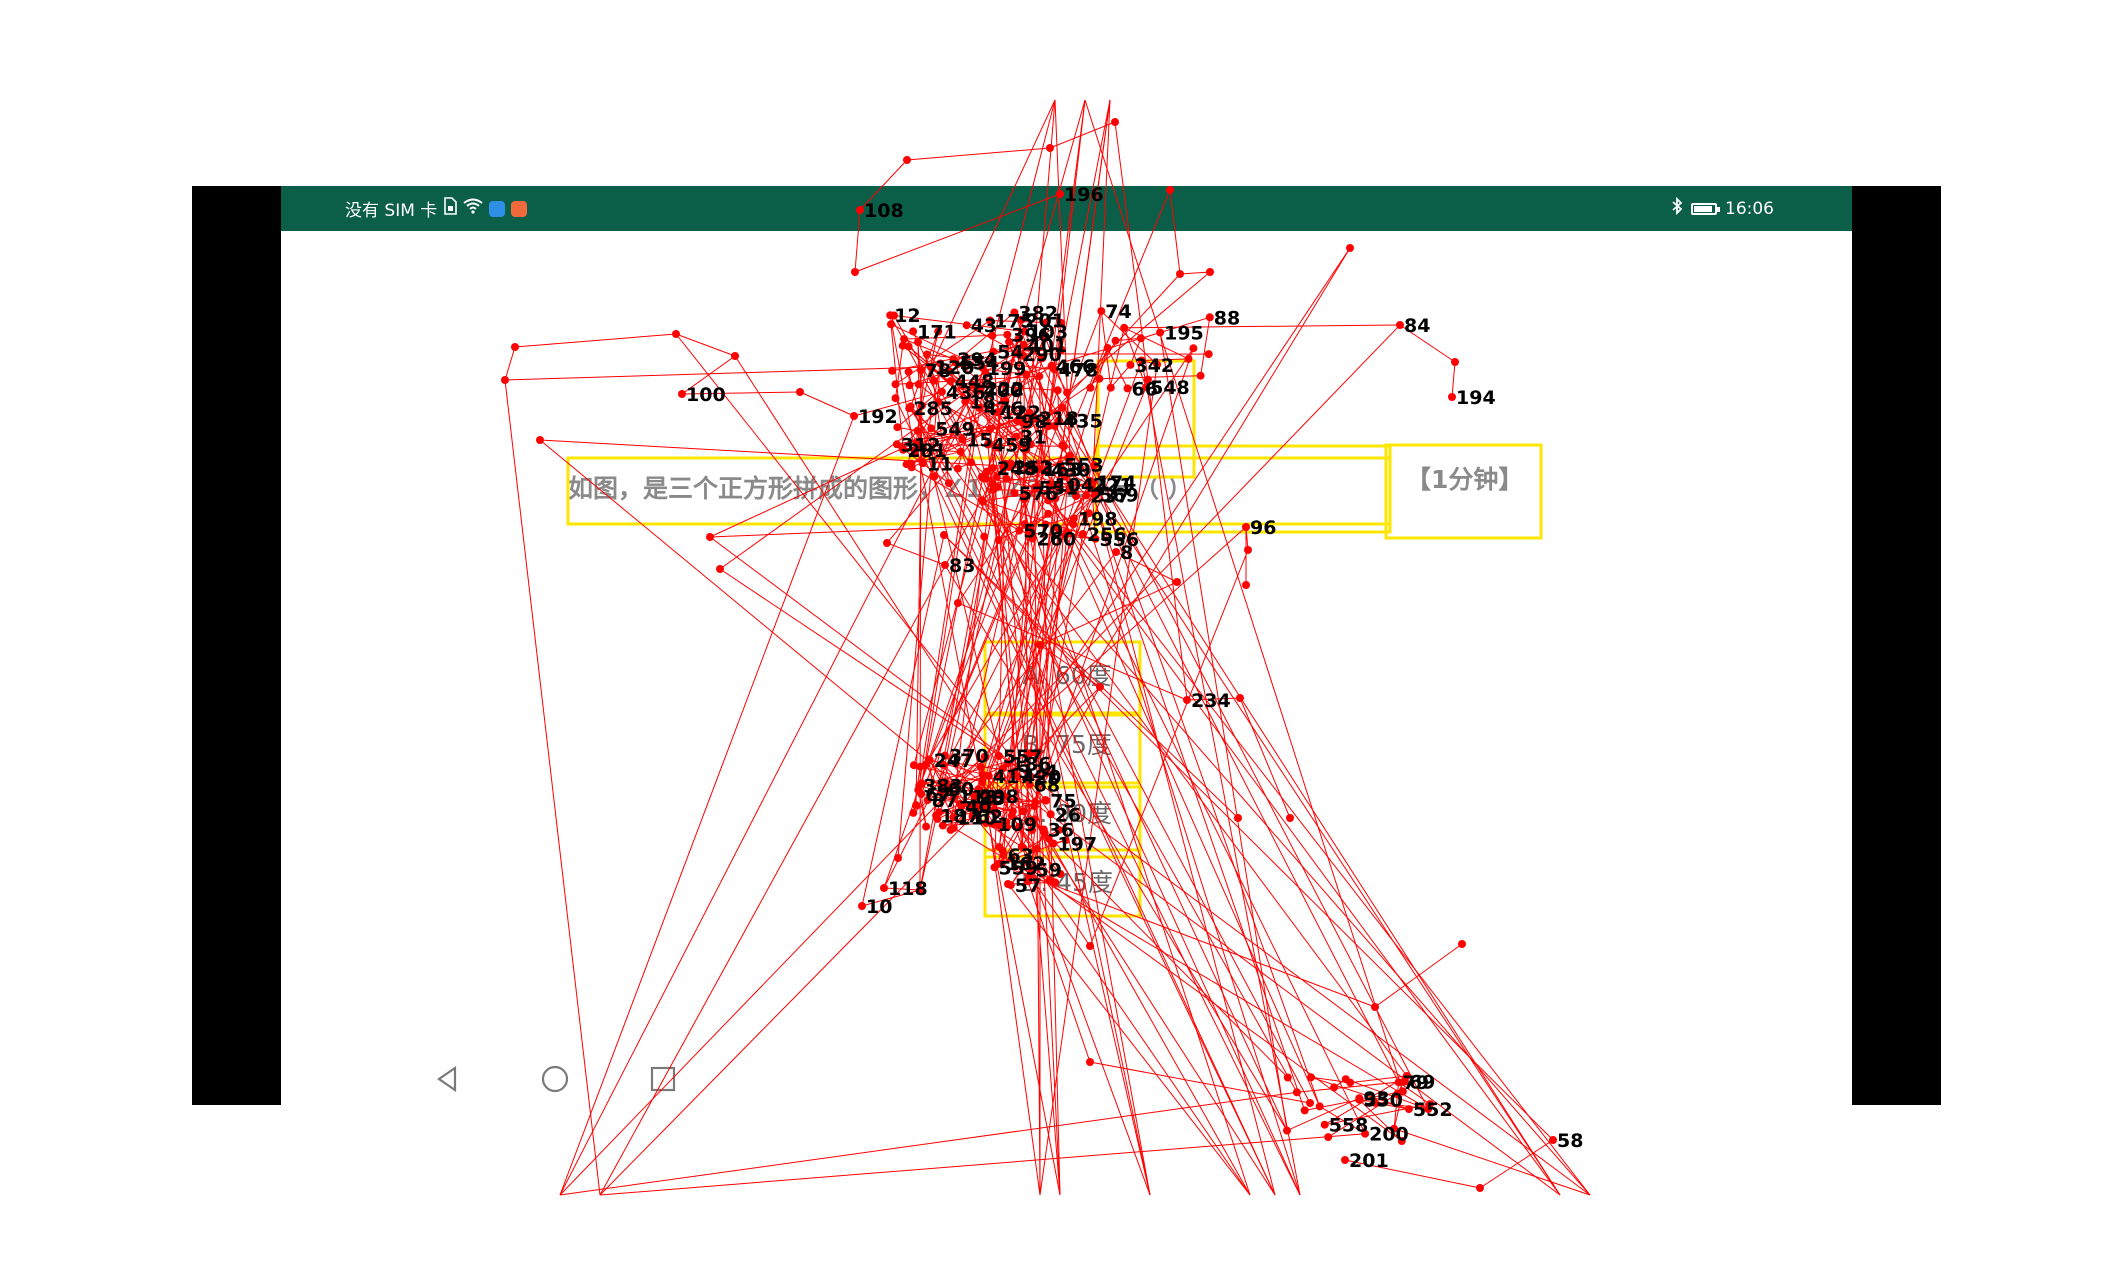  I want to click on back-icon, so click(448, 1079).